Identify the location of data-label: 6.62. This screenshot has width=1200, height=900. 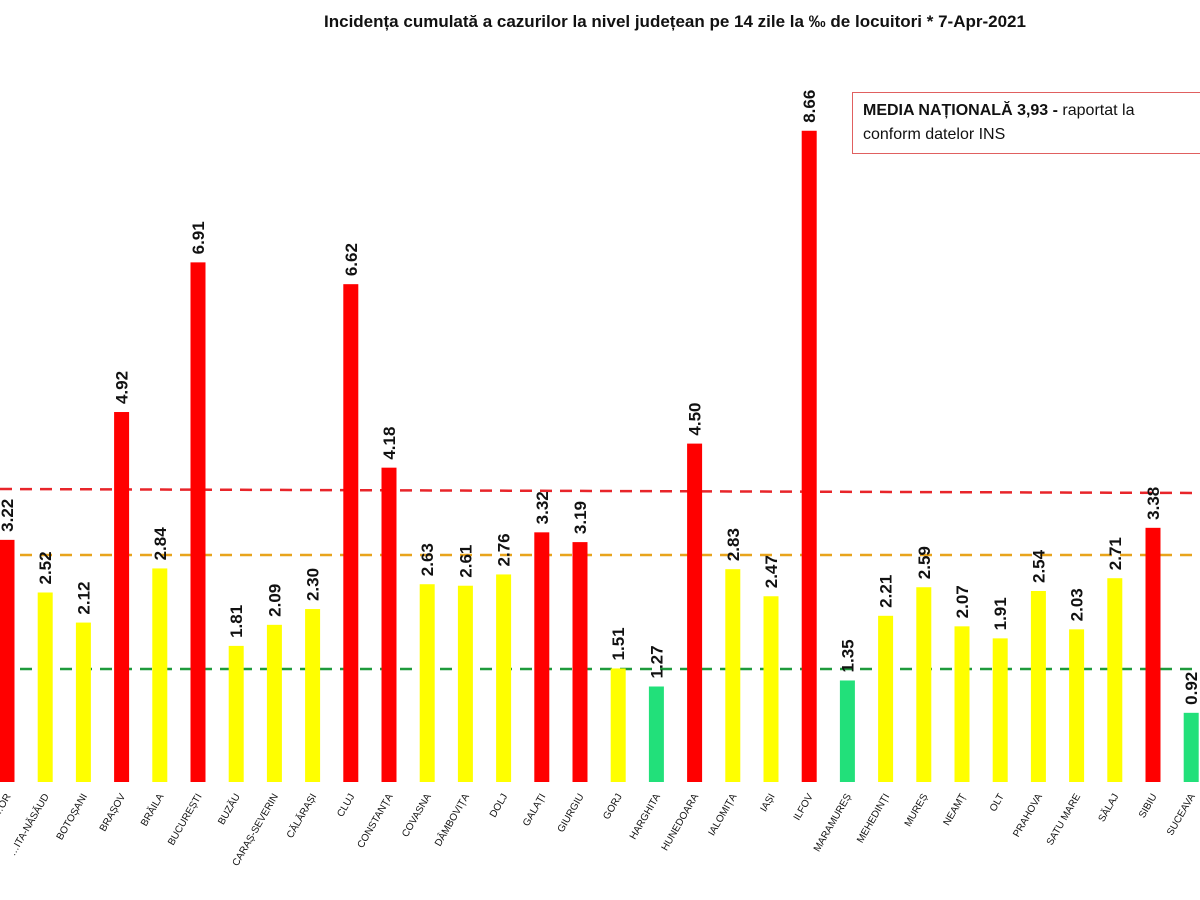
(351, 259).